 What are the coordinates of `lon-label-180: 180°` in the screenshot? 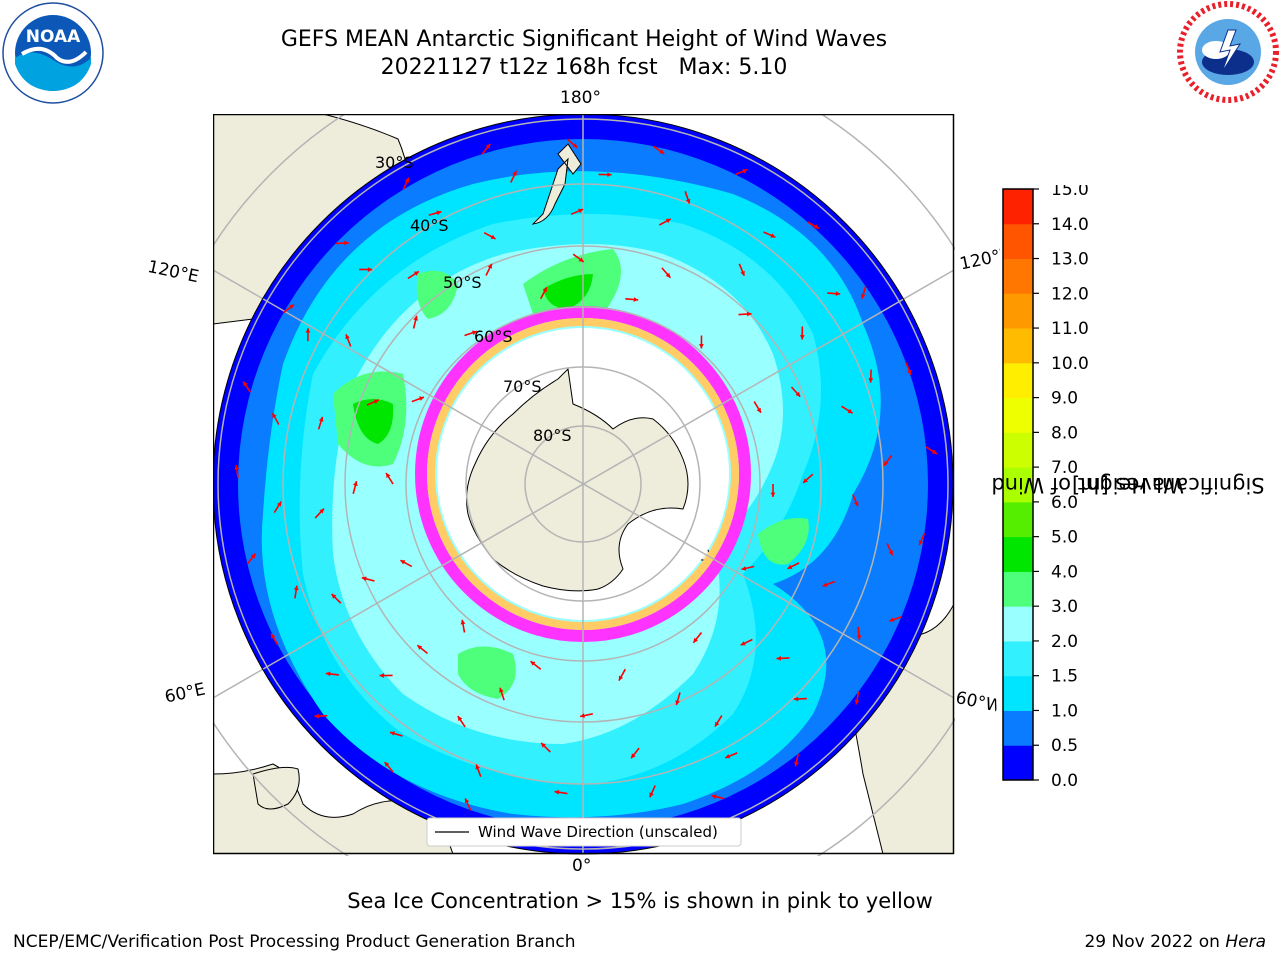 It's located at (580, 98).